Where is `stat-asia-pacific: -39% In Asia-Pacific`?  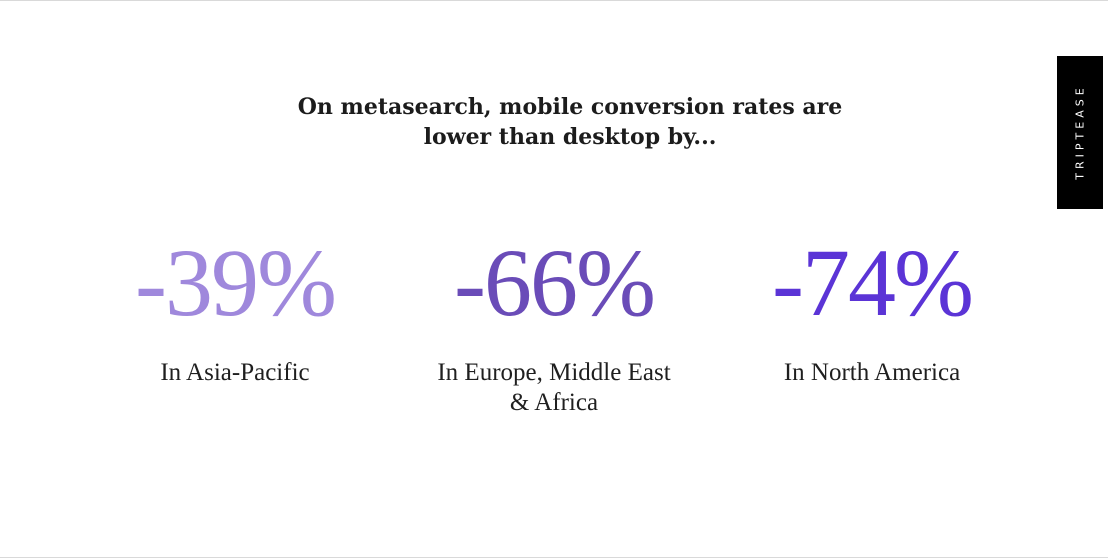
stat-asia-pacific: -39% In Asia-Pacific is located at coordinates (235, 308).